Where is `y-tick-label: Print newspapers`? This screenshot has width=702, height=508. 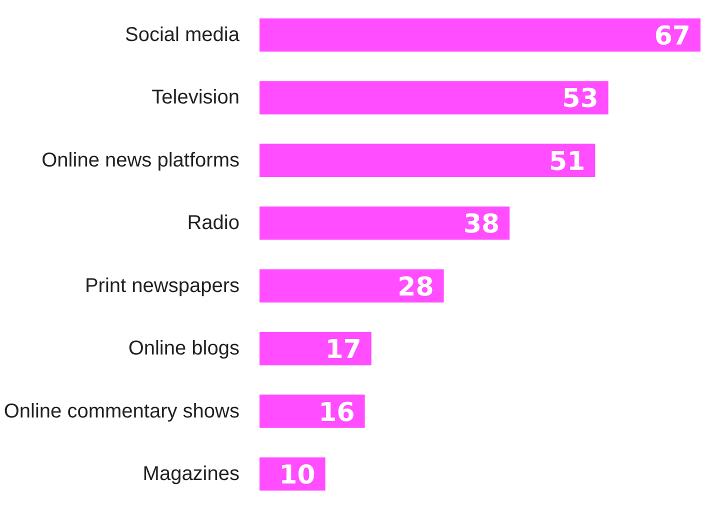
y-tick-label: Print newspapers is located at coordinates (162, 285).